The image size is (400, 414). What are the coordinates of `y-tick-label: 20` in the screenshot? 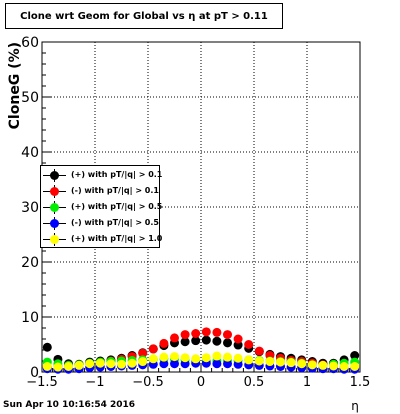 It's located at (30, 263).